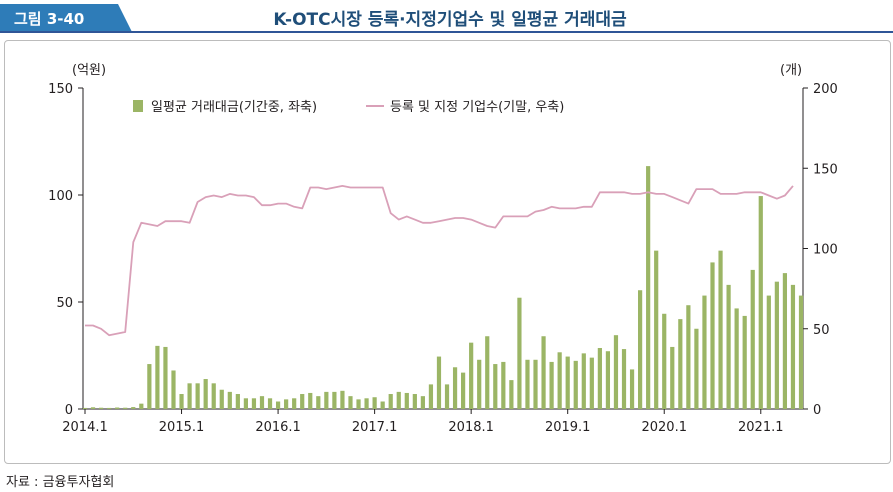  I want to click on figure-label: 그림 3-40, so click(49, 19).